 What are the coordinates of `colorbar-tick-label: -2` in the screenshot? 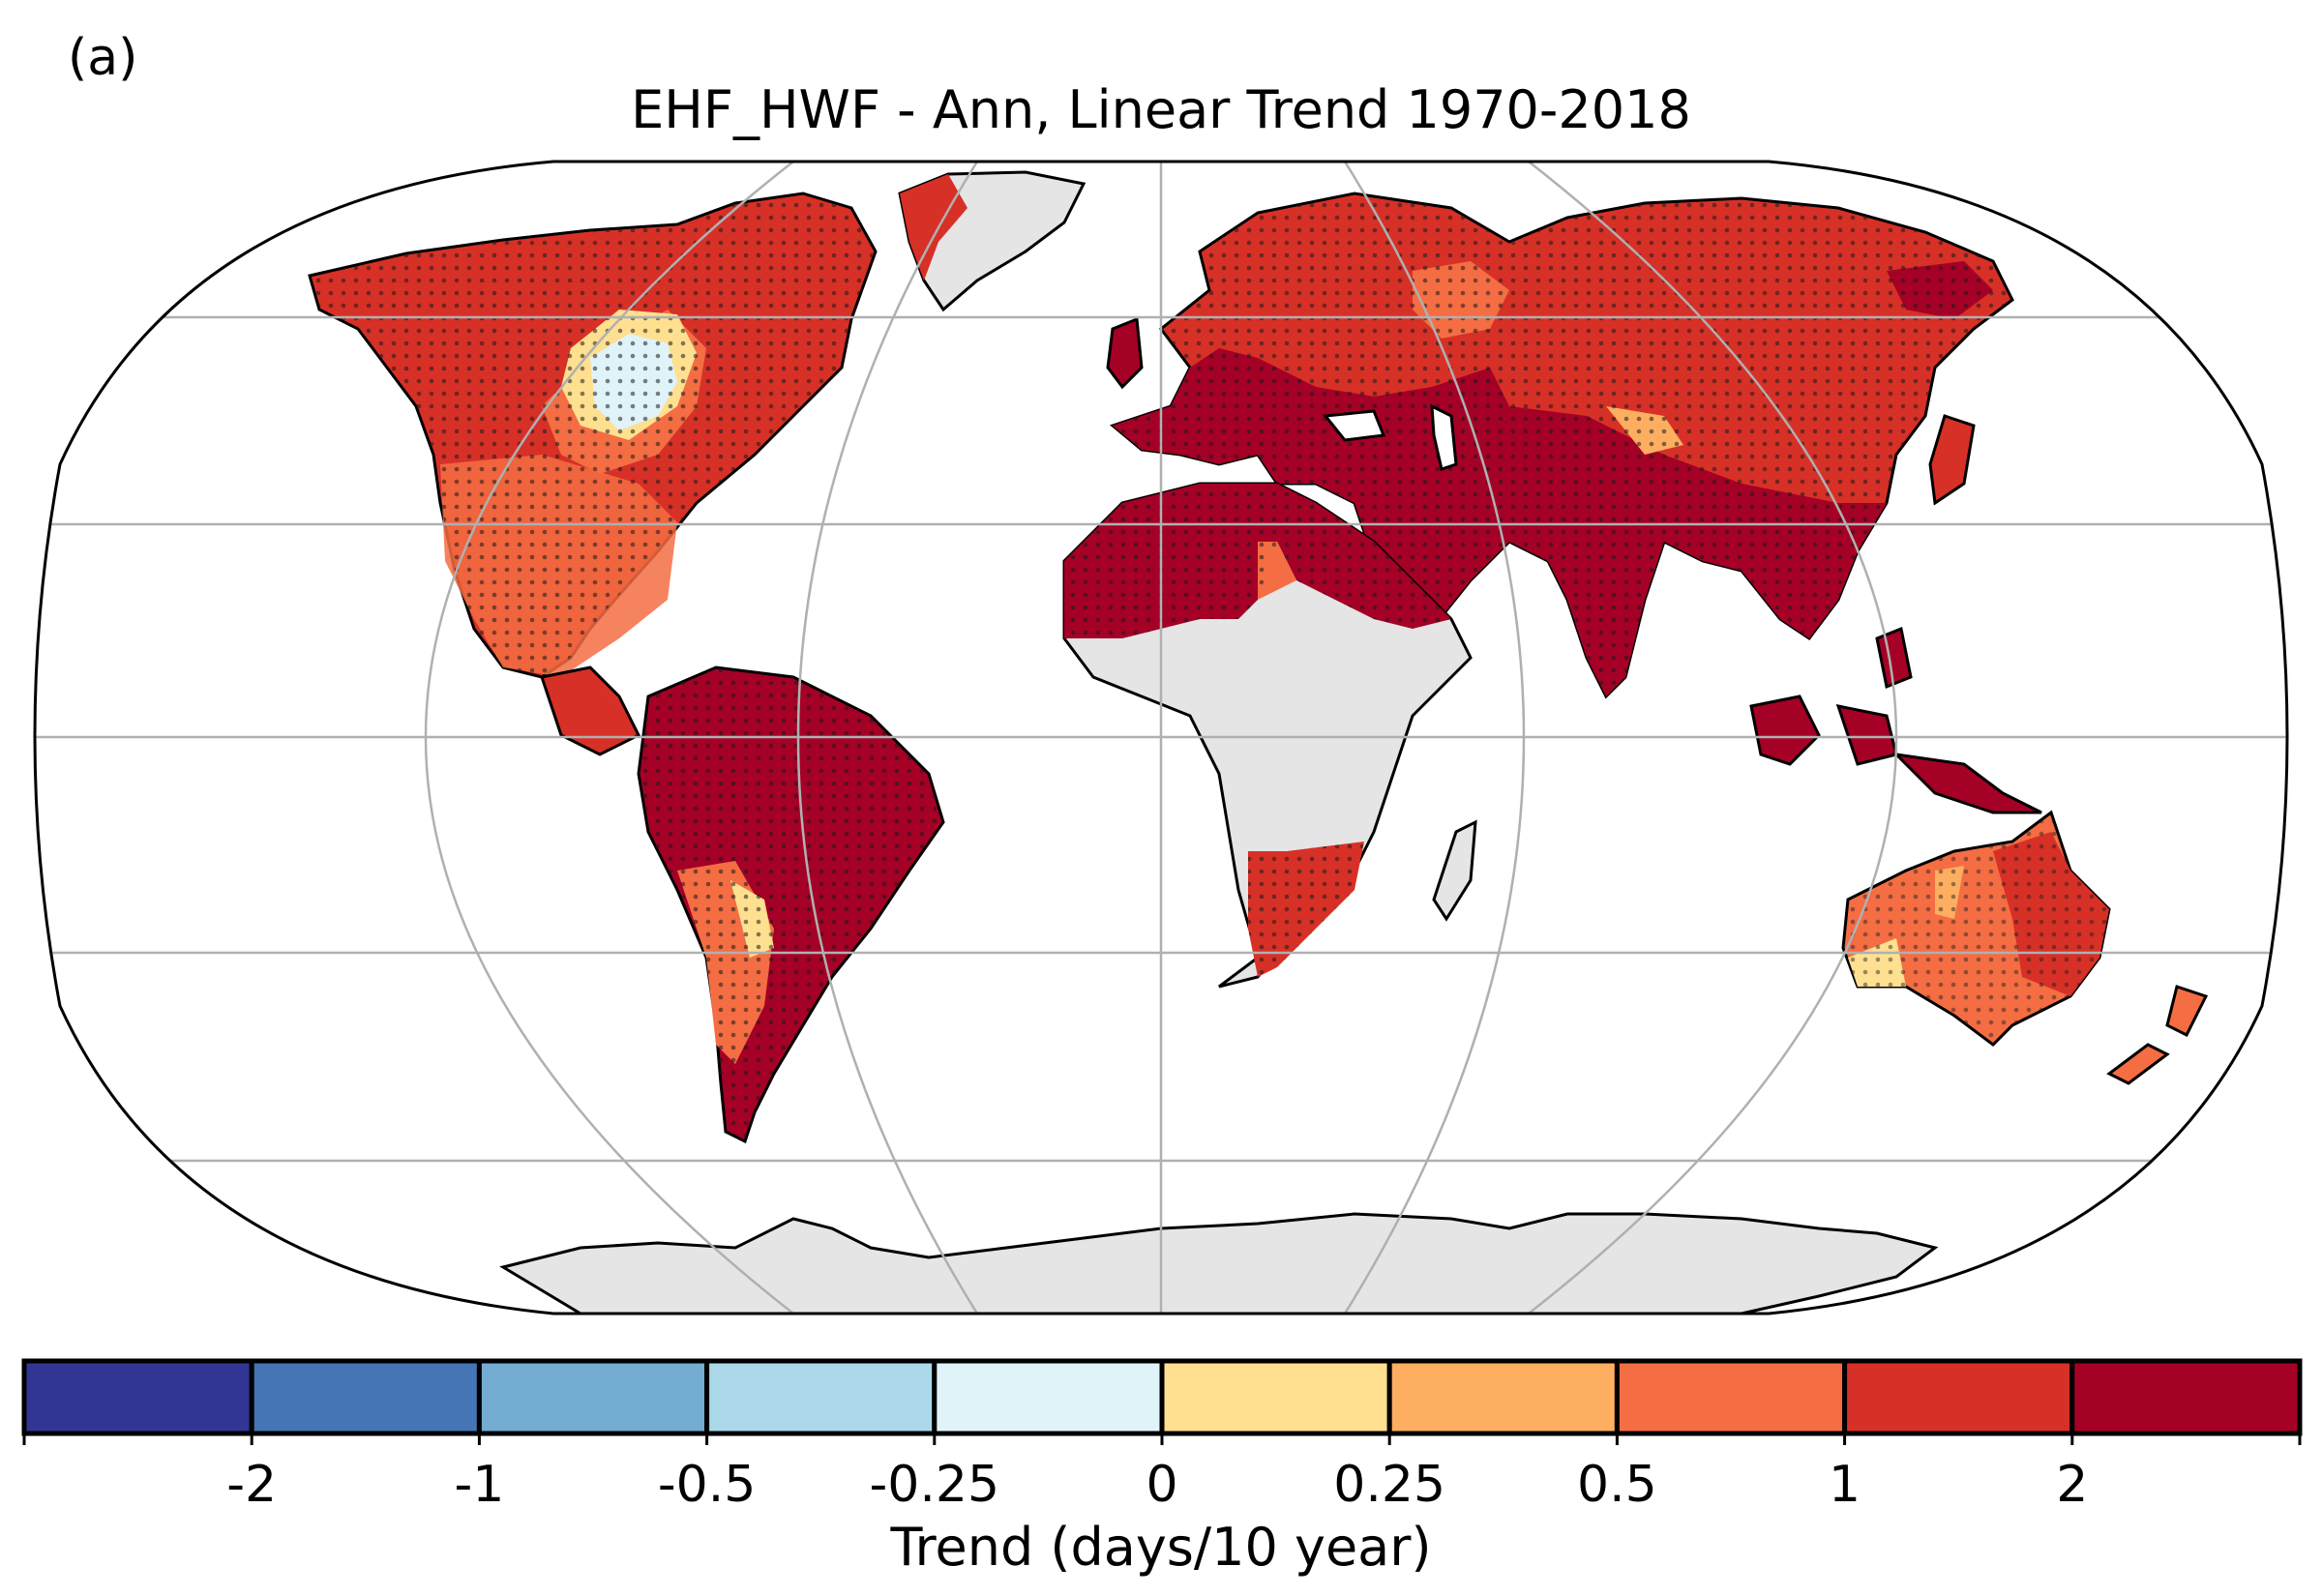 It's located at (251, 1482).